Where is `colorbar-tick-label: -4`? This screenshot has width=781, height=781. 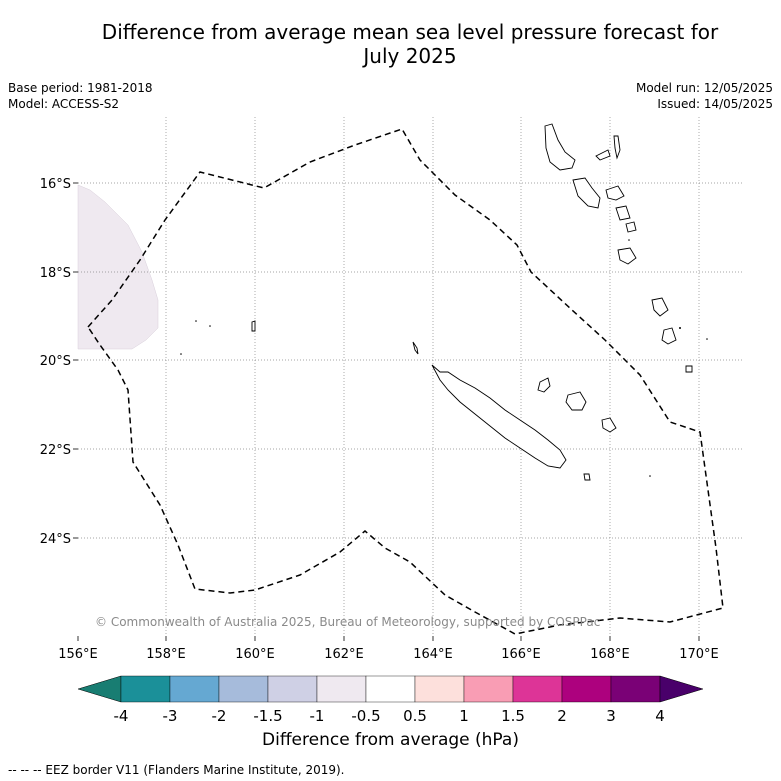 colorbar-tick-label: -4 is located at coordinates (121, 716).